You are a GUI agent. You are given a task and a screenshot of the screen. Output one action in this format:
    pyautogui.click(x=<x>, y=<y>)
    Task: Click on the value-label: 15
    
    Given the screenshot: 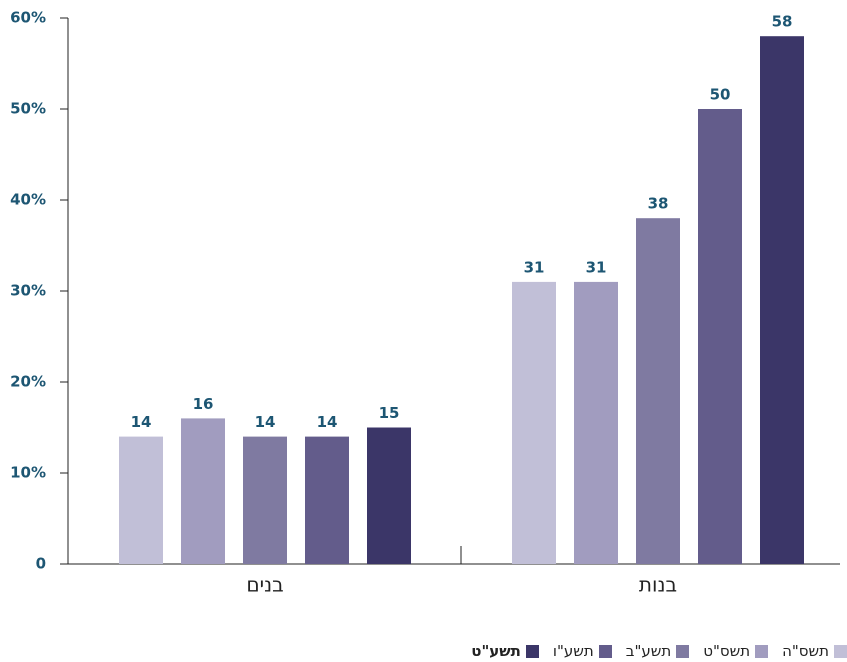 What is the action you would take?
    pyautogui.click(x=389, y=413)
    